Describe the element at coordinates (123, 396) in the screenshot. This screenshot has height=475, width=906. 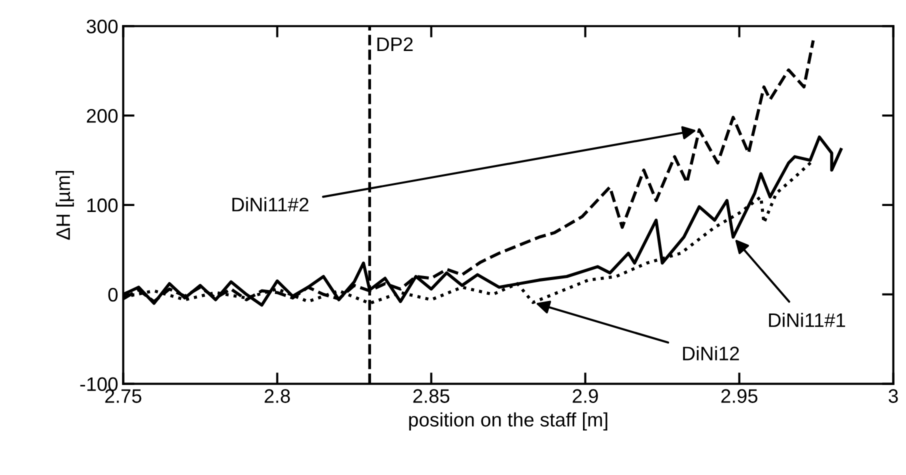
I see `x-tick-label: 2.75` at that location.